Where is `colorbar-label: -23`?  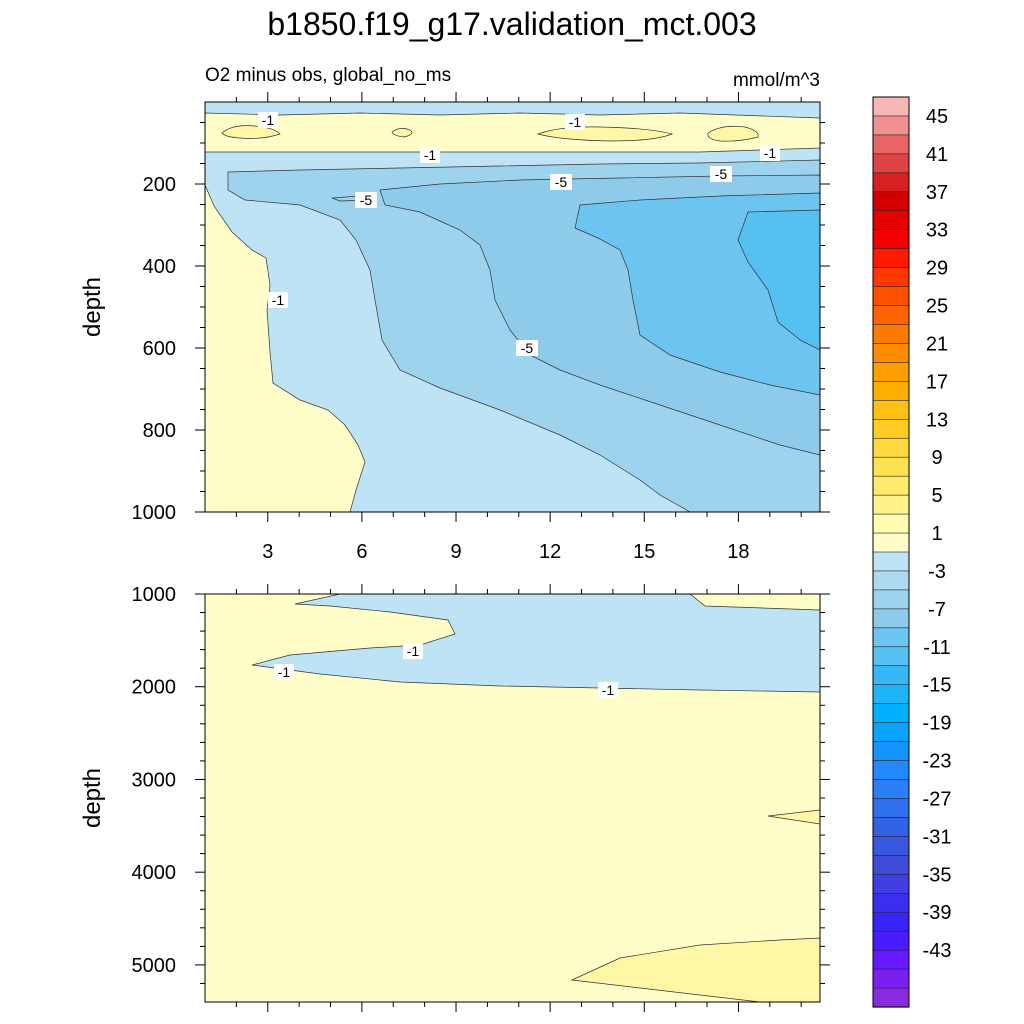 colorbar-label: -23 is located at coordinates (937, 762).